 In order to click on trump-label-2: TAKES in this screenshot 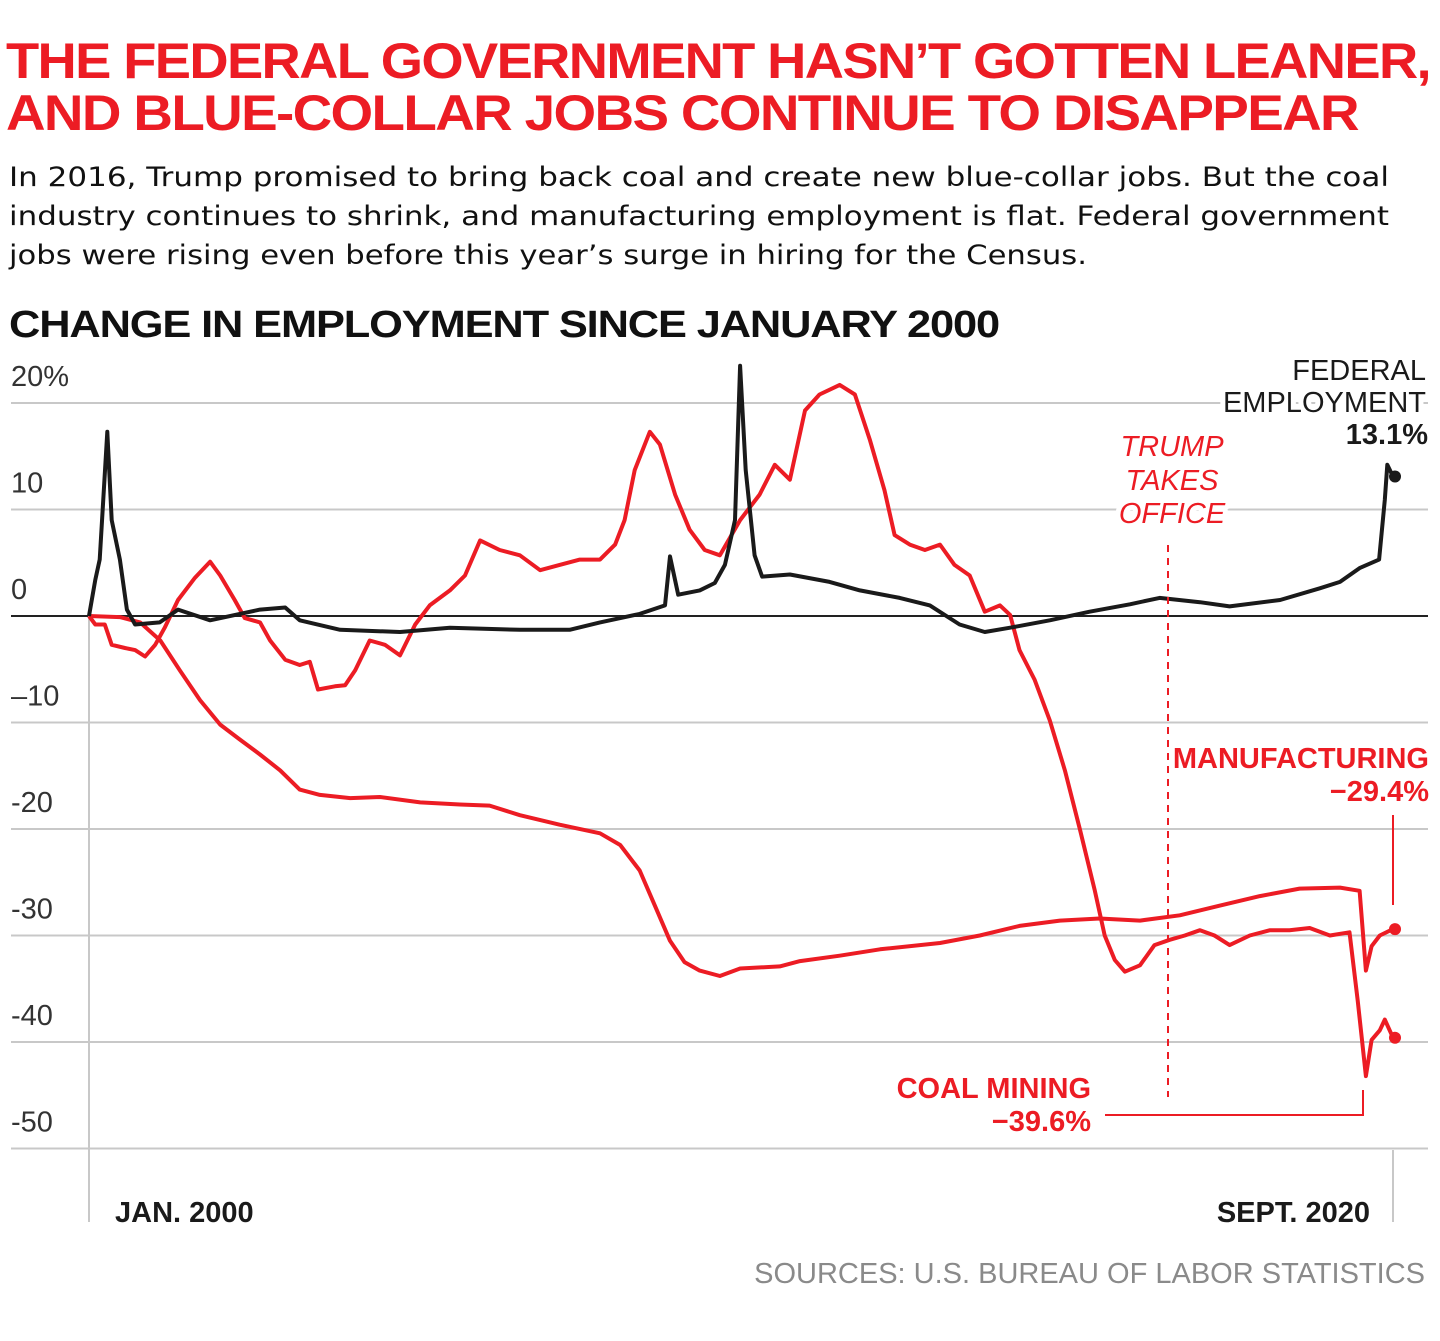, I will do `click(1173, 481)`.